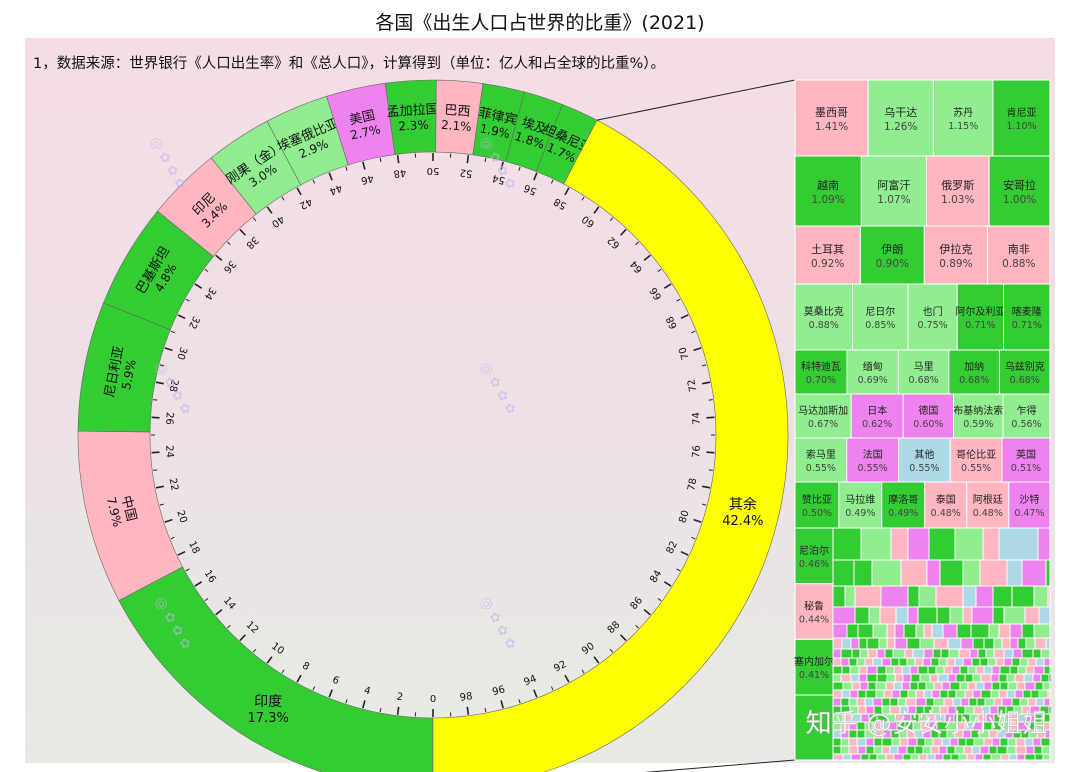 This screenshot has height=772, width=1080. Describe the element at coordinates (828, 185) in the screenshot. I see `treemap-cell-label: 越南` at that location.